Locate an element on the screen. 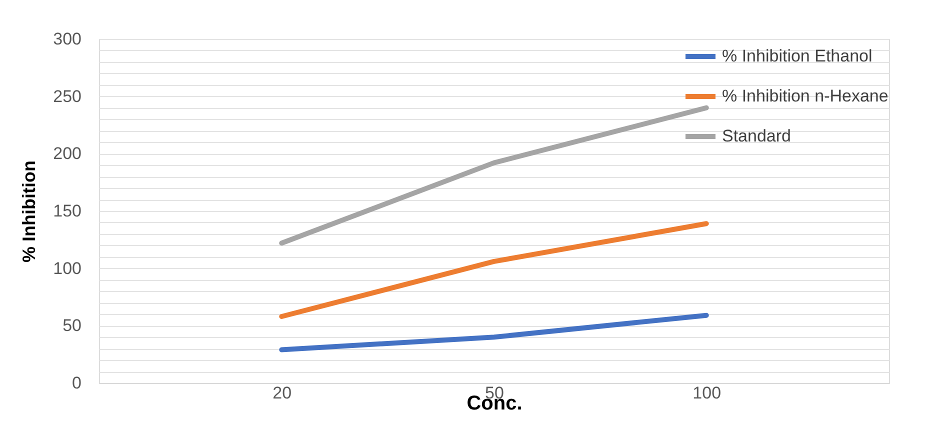 The width and height of the screenshot is (935, 448). legend-label: % Inhibition Ethanol is located at coordinates (797, 56).